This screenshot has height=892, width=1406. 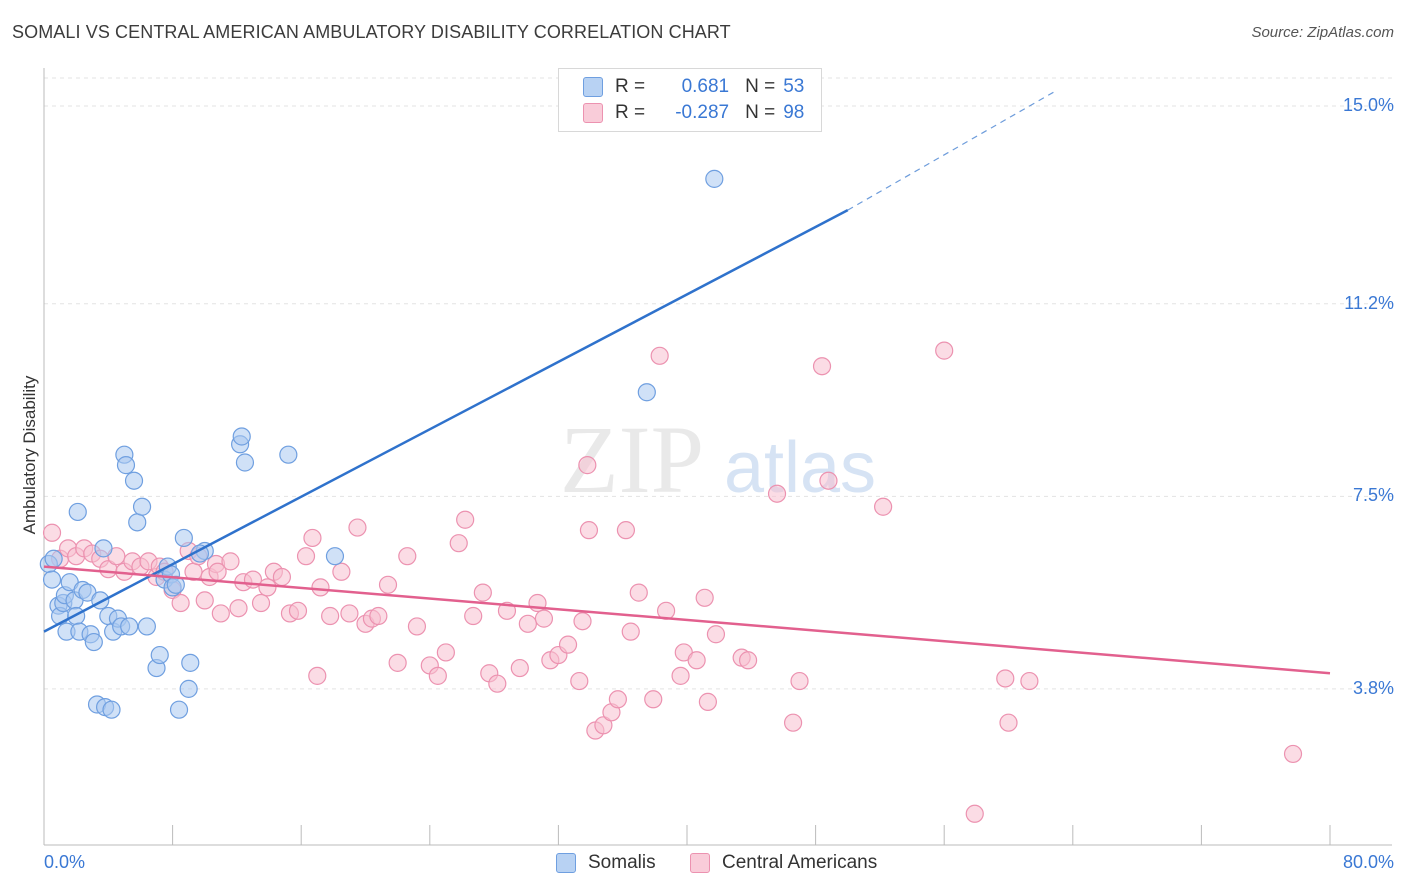 What do you see at coordinates (718, 459) in the screenshot?
I see `watermark: ZIP atlas` at bounding box center [718, 459].